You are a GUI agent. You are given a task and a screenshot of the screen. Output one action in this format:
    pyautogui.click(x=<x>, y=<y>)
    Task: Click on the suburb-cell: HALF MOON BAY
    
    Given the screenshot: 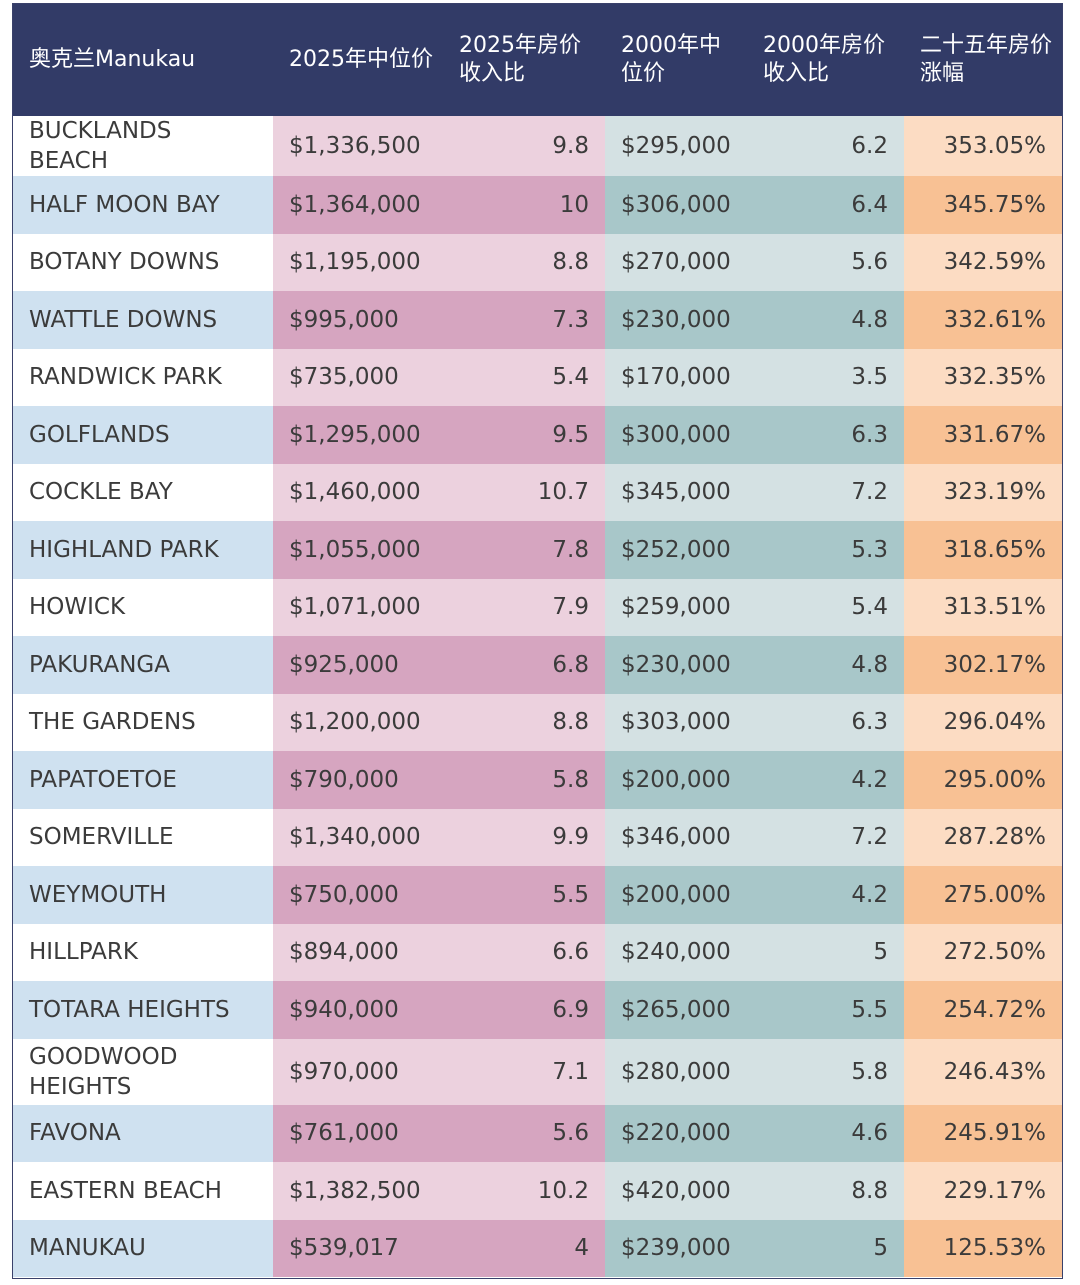 What is the action you would take?
    pyautogui.click(x=143, y=205)
    